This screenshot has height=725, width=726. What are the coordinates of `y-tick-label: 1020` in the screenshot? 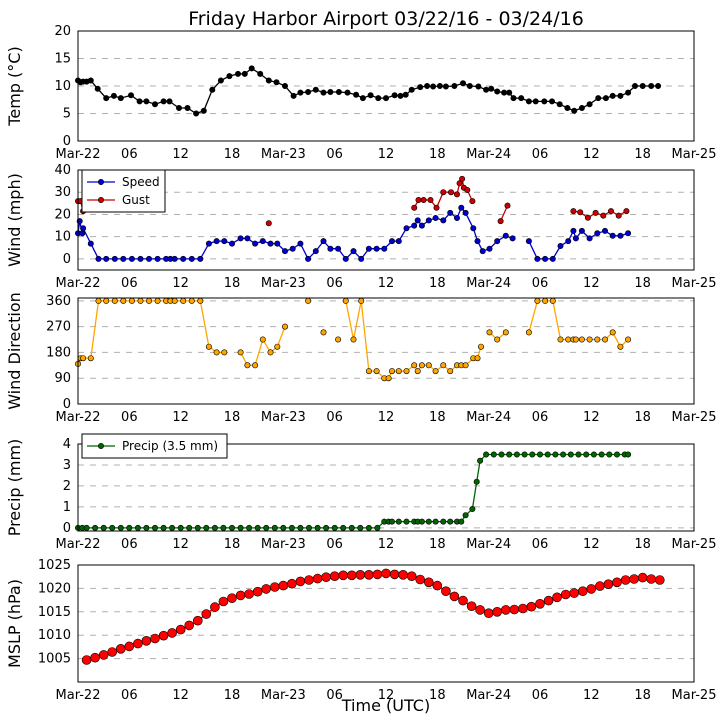 It's located at (54, 588).